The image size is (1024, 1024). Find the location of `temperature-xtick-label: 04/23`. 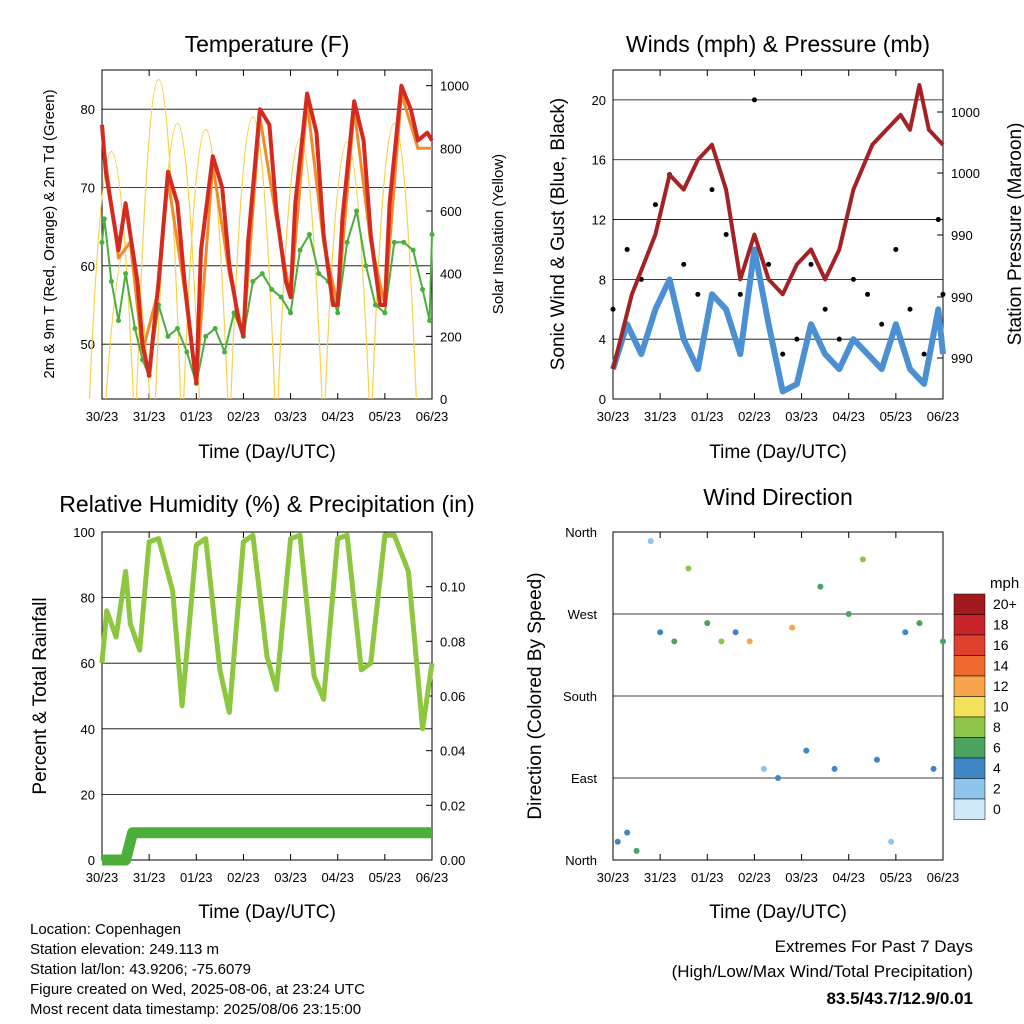

temperature-xtick-label: 04/23 is located at coordinates (337, 416).